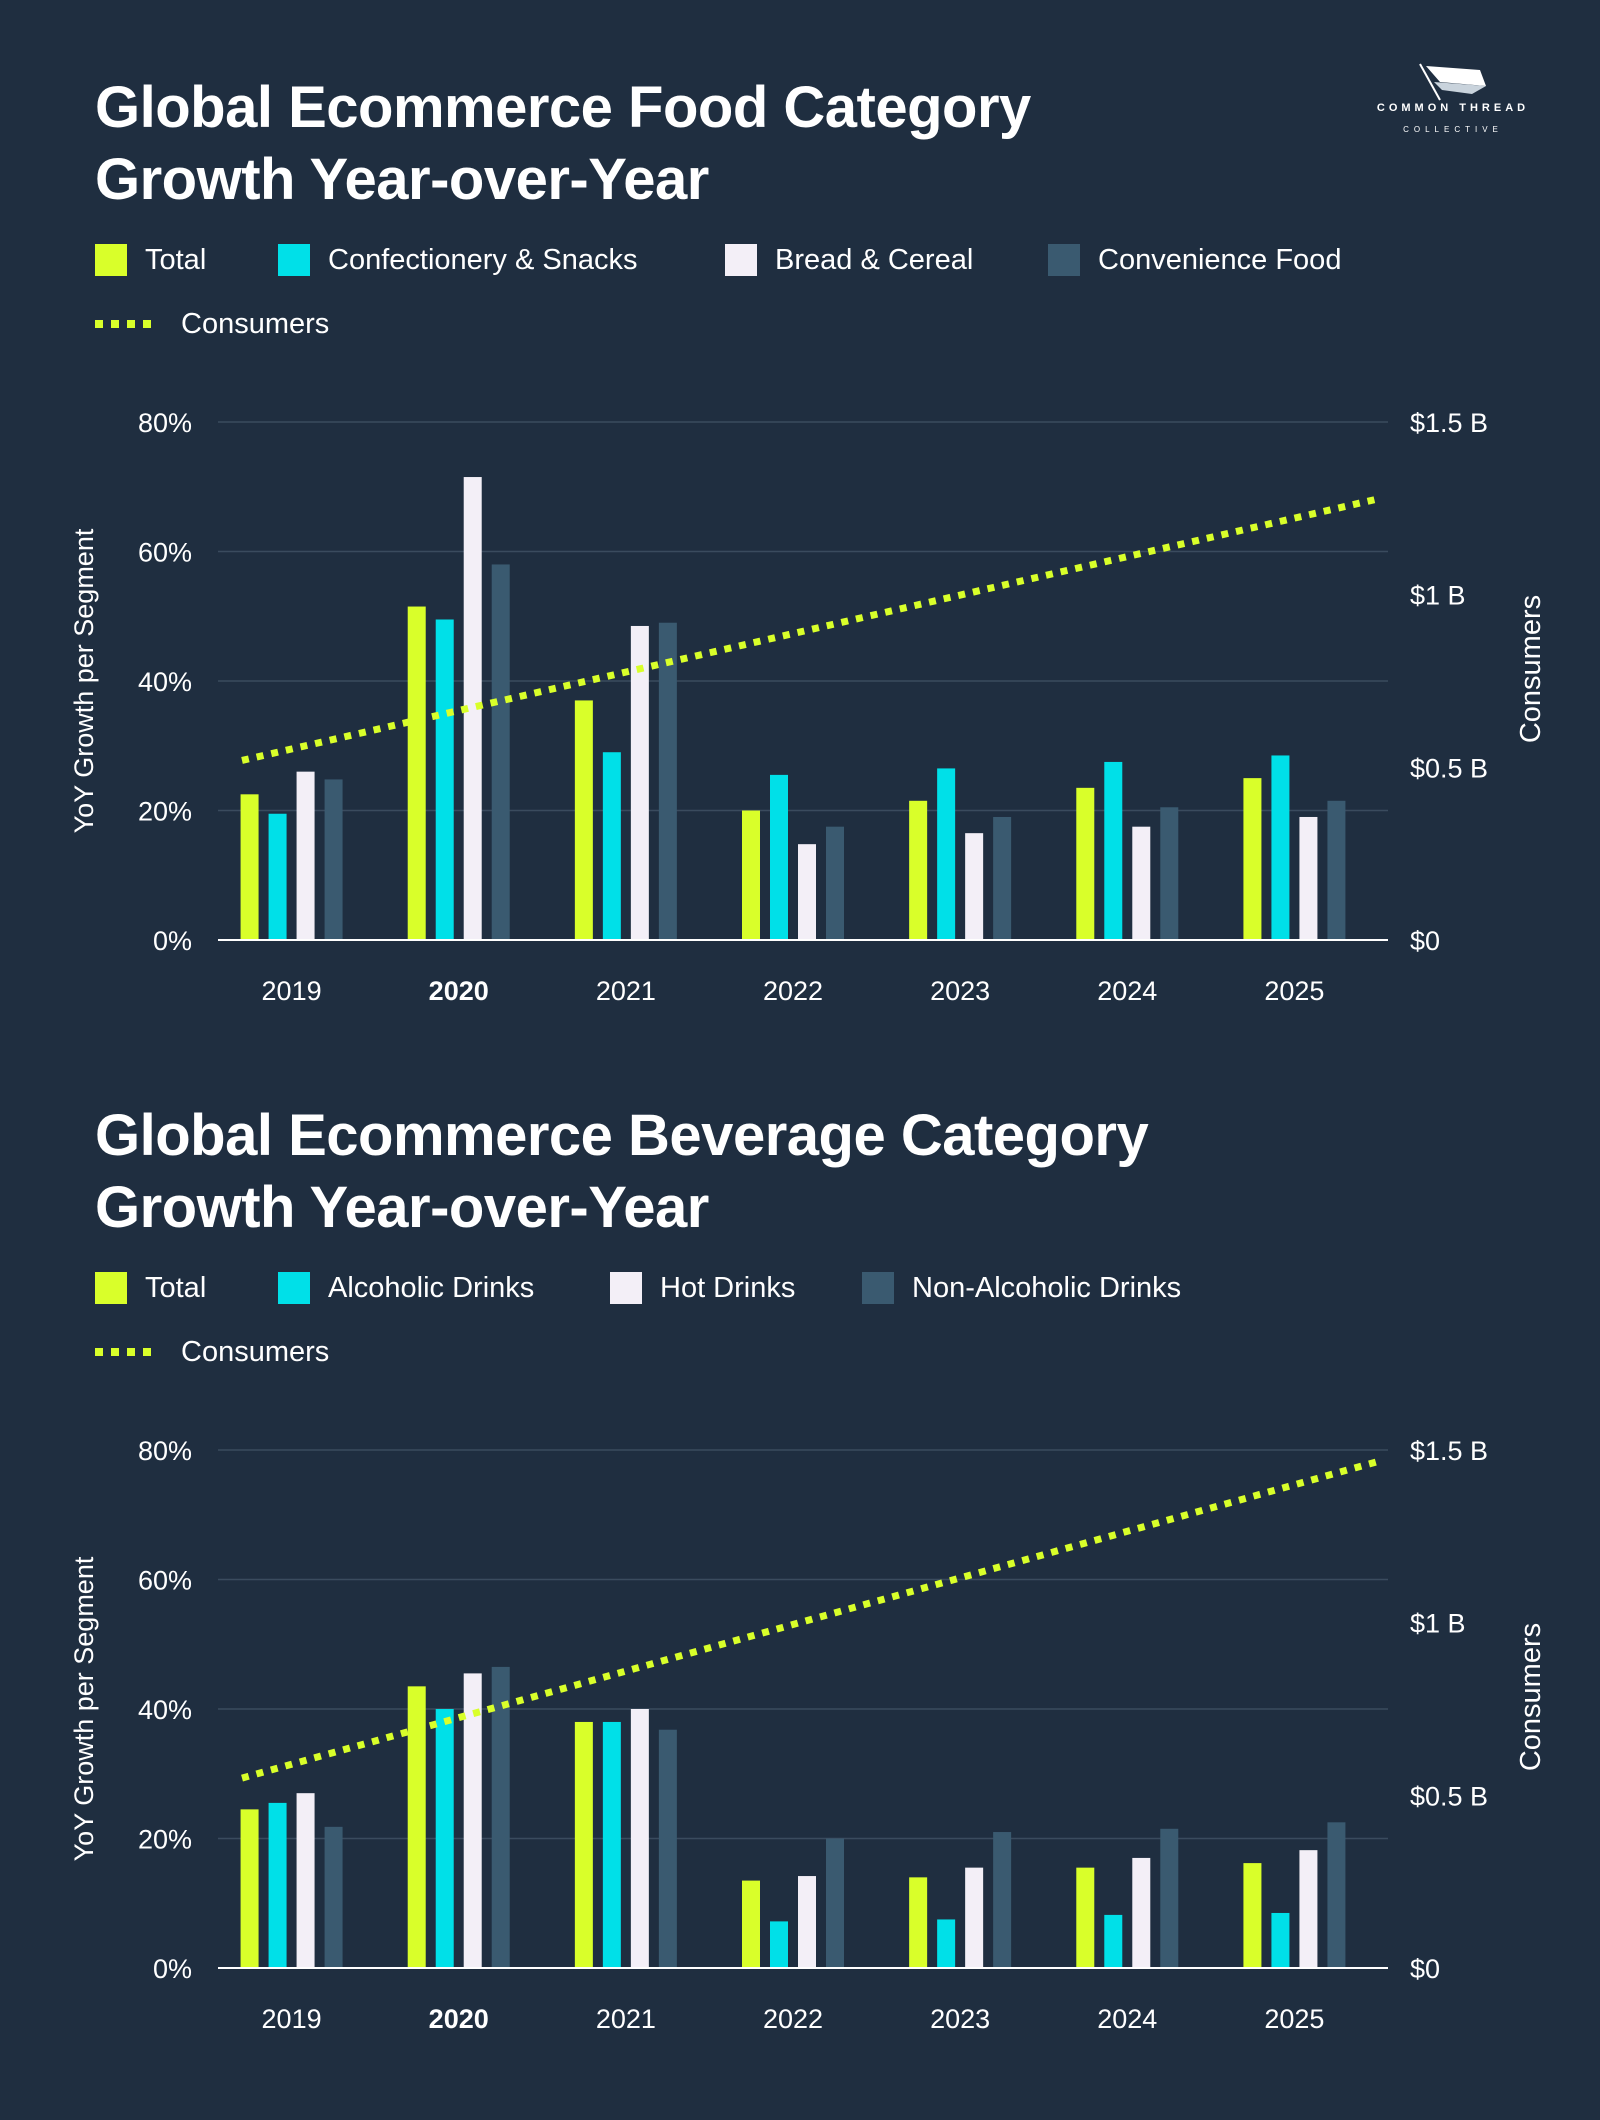 The width and height of the screenshot is (1600, 2120). Describe the element at coordinates (483, 259) in the screenshot. I see `legend-label: Confectionery & Snacks` at that location.